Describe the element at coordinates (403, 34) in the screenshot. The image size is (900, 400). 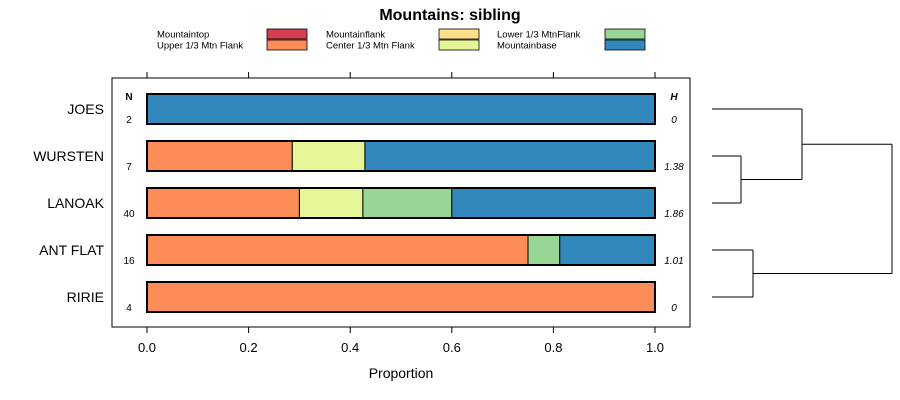
I see `legend-item-mountainflank: Mountainflank` at that location.